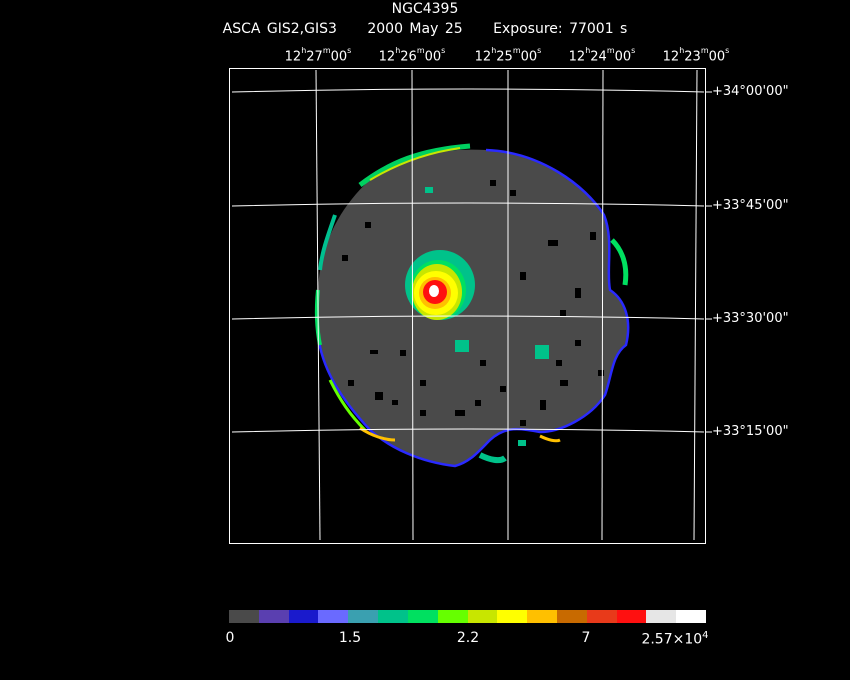 The height and width of the screenshot is (680, 850). What do you see at coordinates (750, 431) in the screenshot?
I see `dec-tick-label: +33°15'00"` at bounding box center [750, 431].